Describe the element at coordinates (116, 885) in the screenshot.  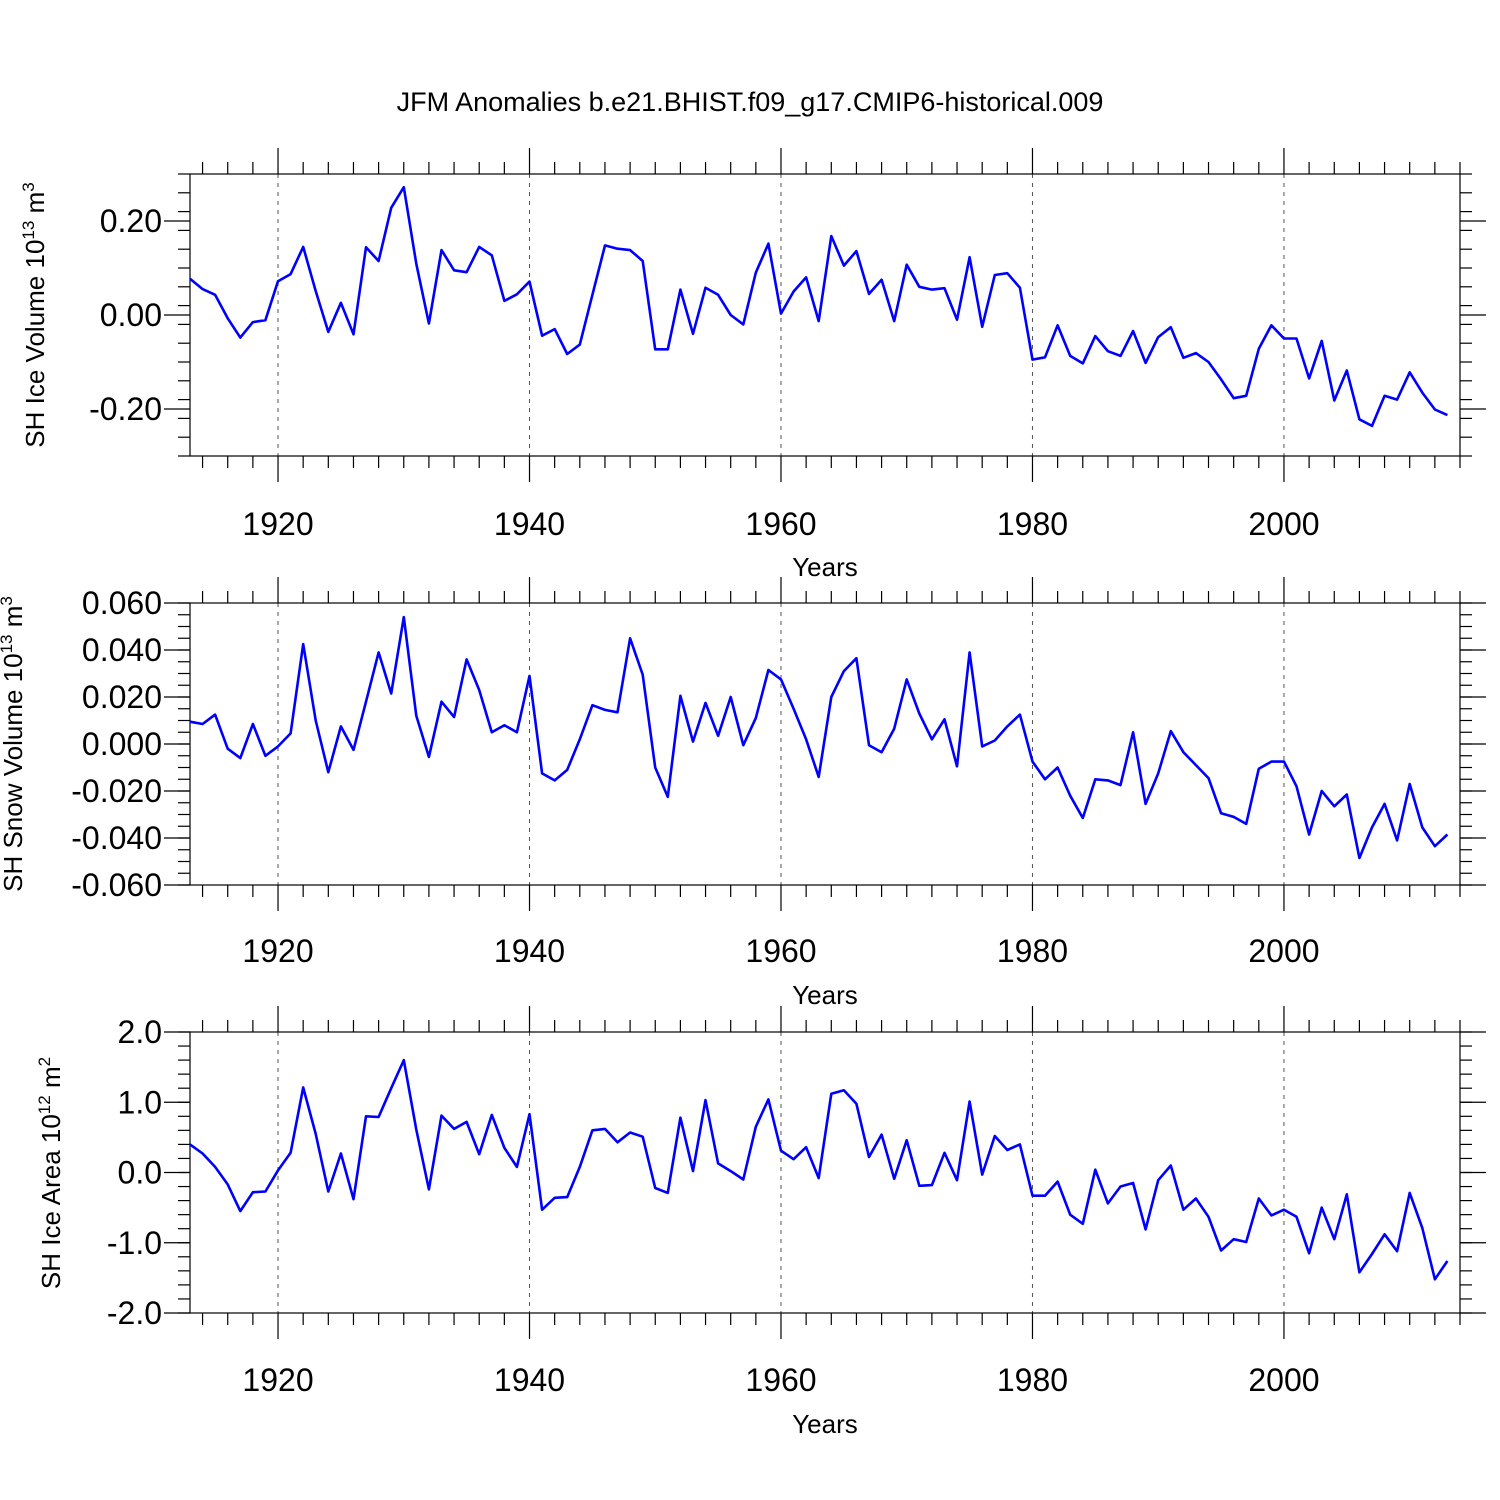
I see `y-tick-label: -0.060` at that location.